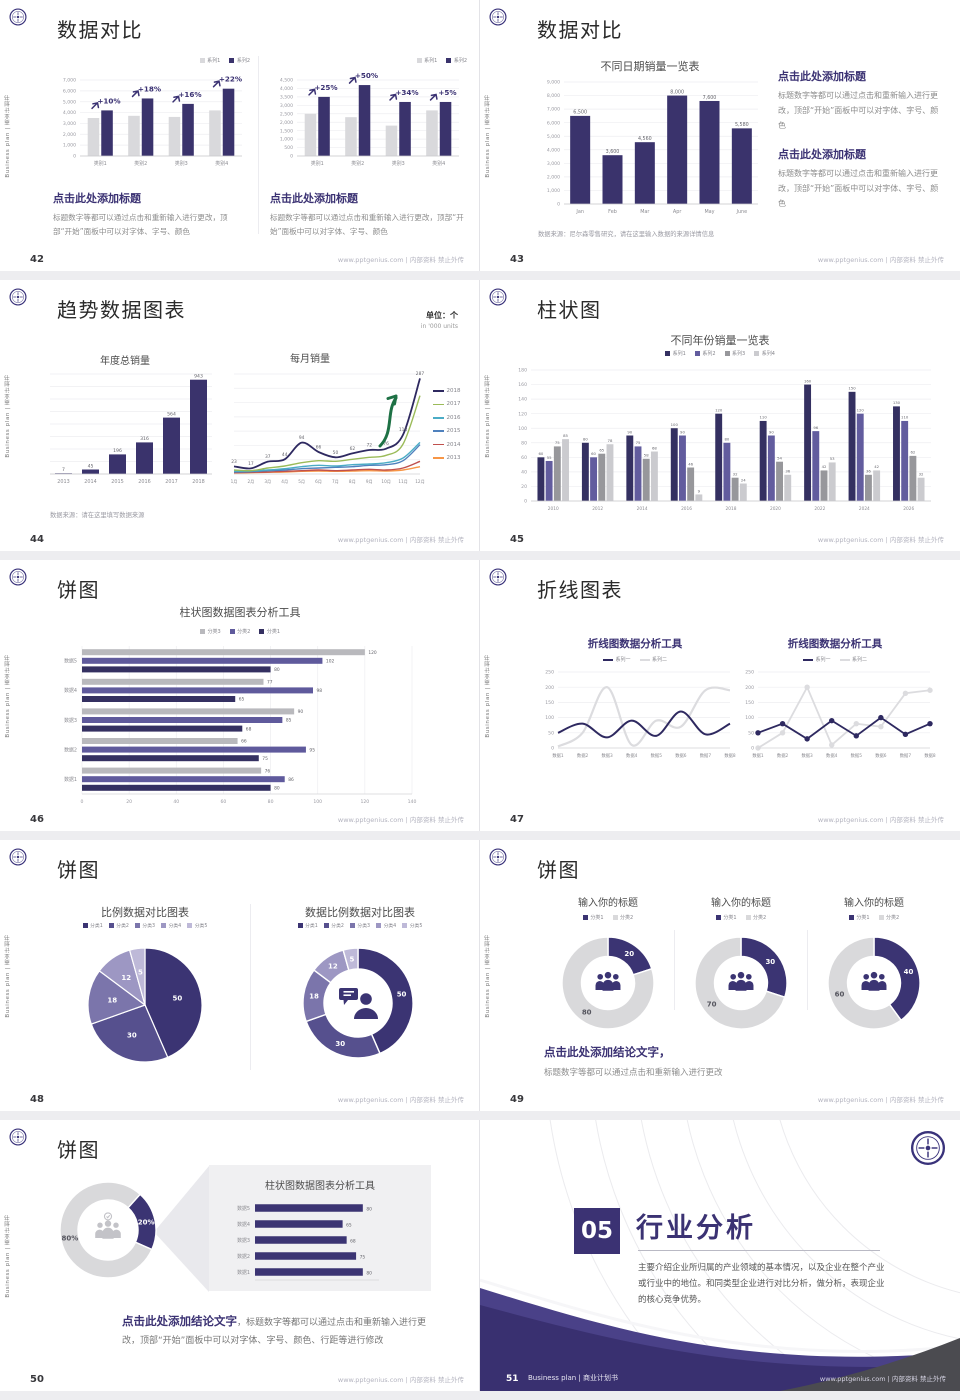  What do you see at coordinates (553, 177) in the screenshot?
I see `svg-text: 2,000` at bounding box center [553, 177].